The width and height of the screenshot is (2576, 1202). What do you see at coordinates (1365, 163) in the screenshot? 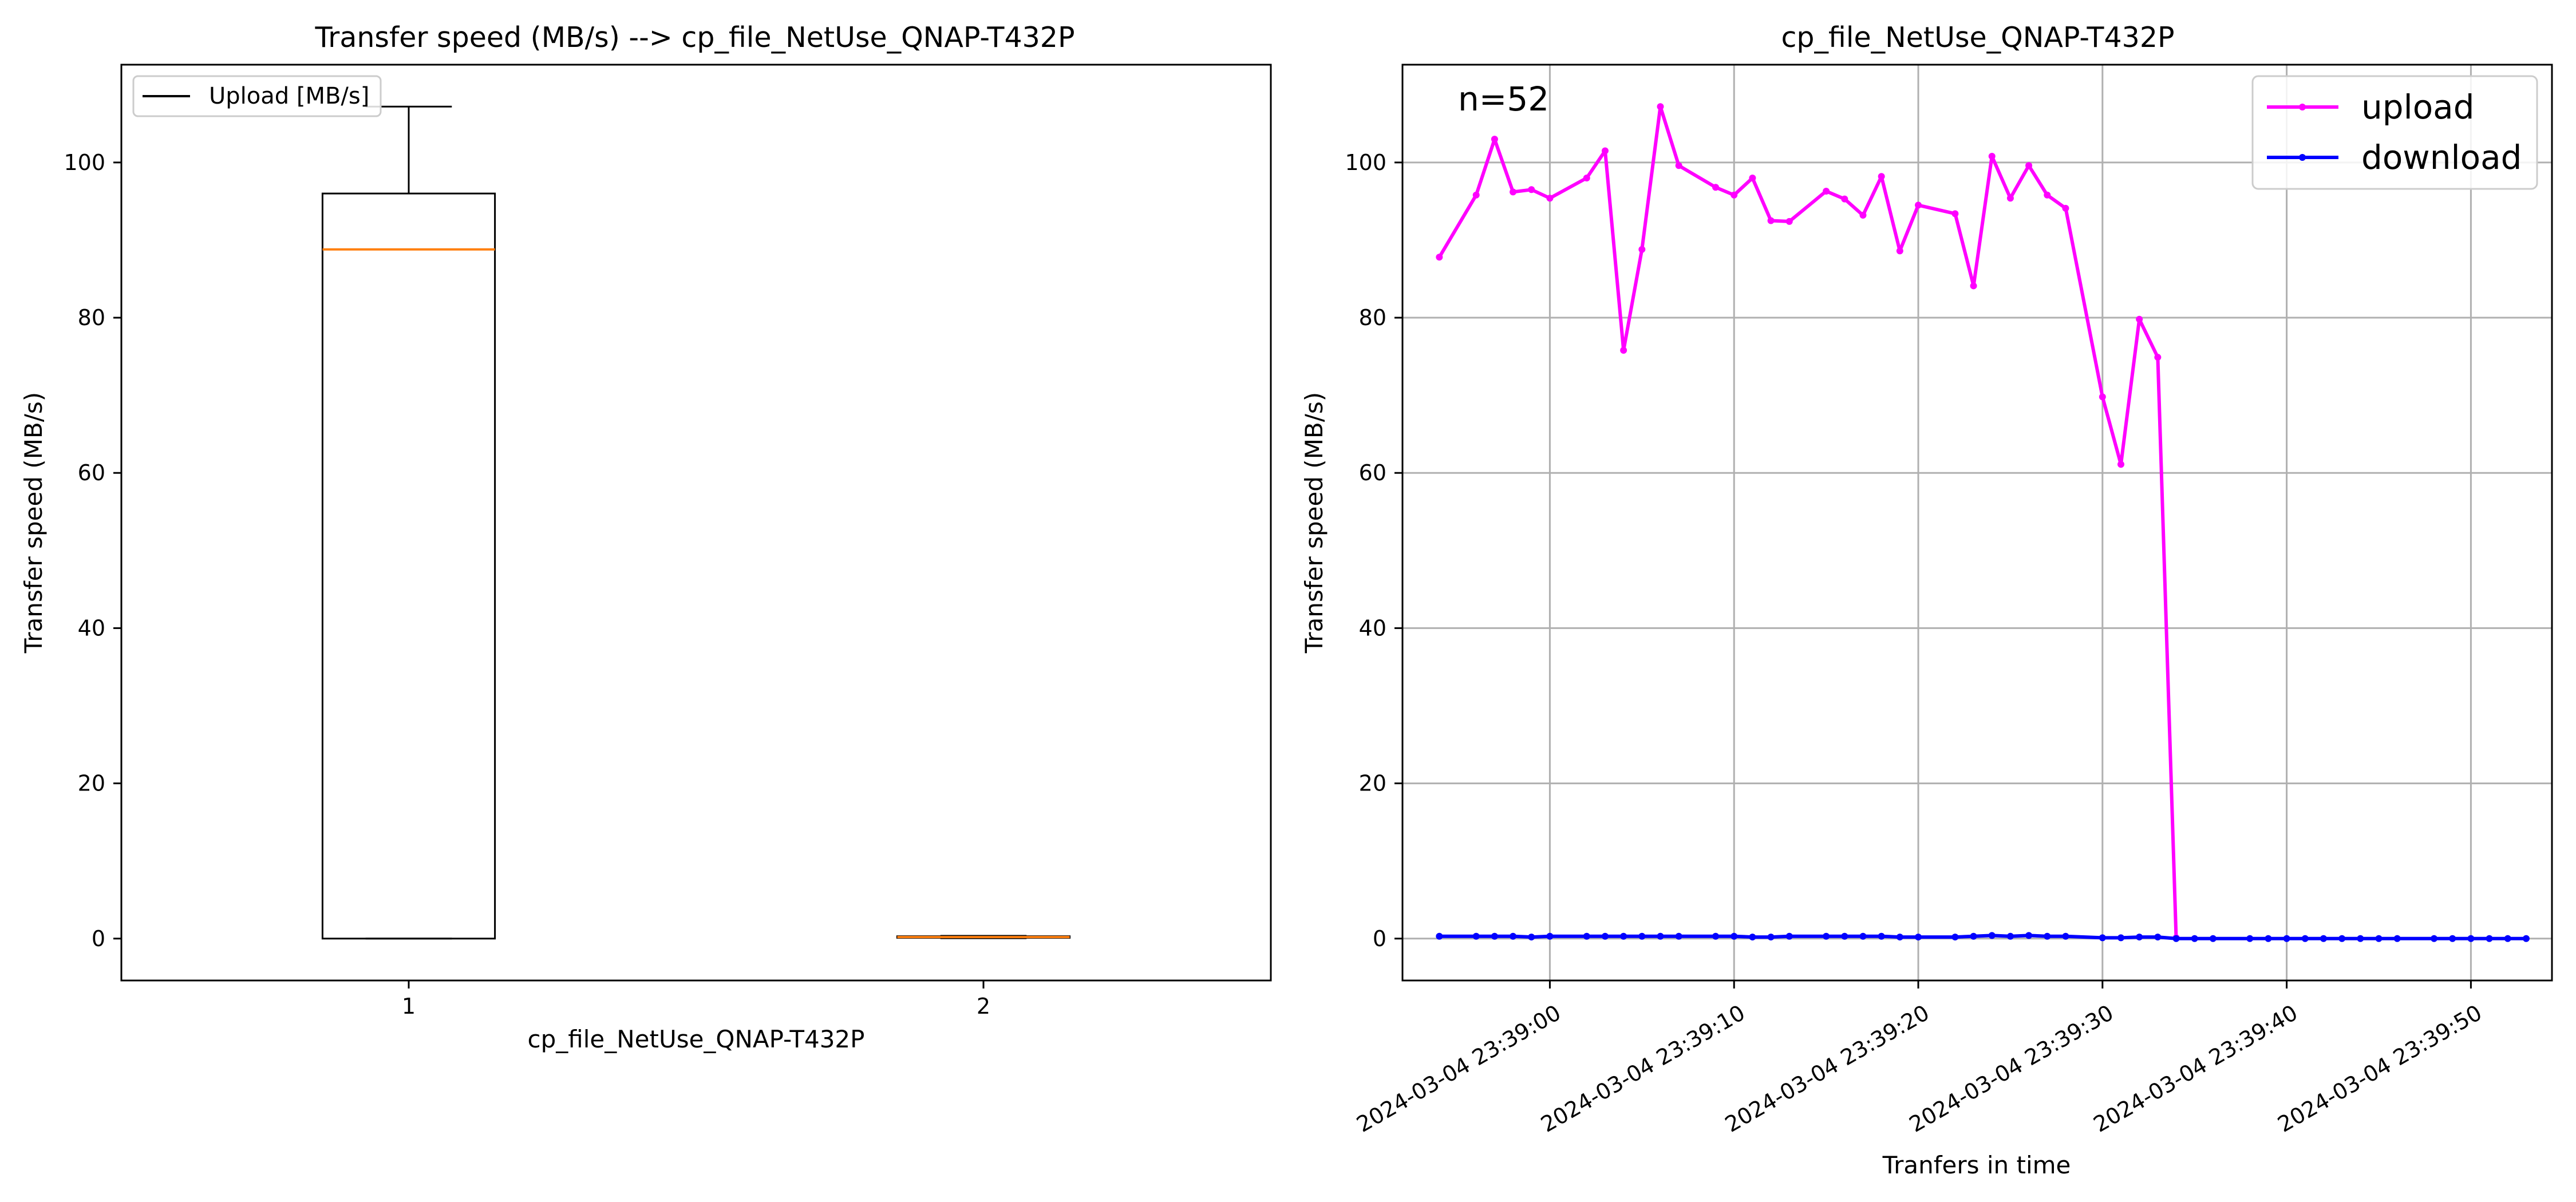
I see `line-chart-y-tick-label: 100` at bounding box center [1365, 163].